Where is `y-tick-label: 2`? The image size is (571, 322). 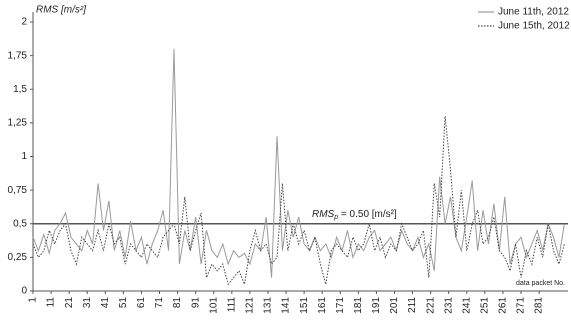
y-tick-label: 2 is located at coordinates (24, 22).